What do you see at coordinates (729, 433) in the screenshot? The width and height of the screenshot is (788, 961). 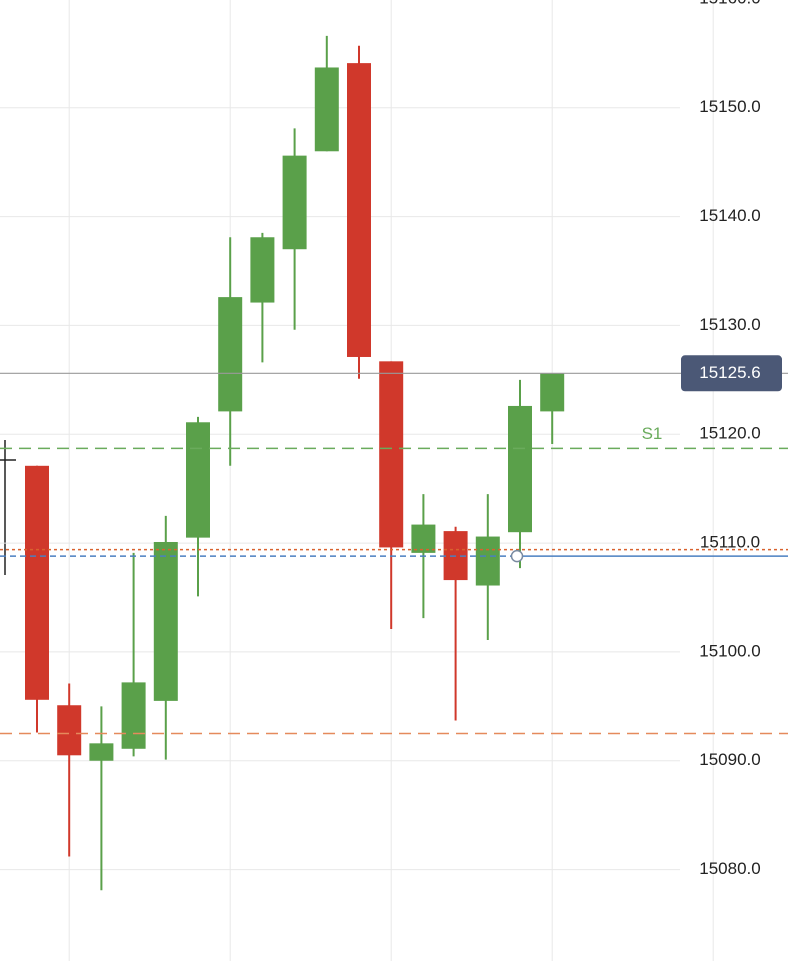 I see `y-tick-label: 15120.0` at bounding box center [729, 433].